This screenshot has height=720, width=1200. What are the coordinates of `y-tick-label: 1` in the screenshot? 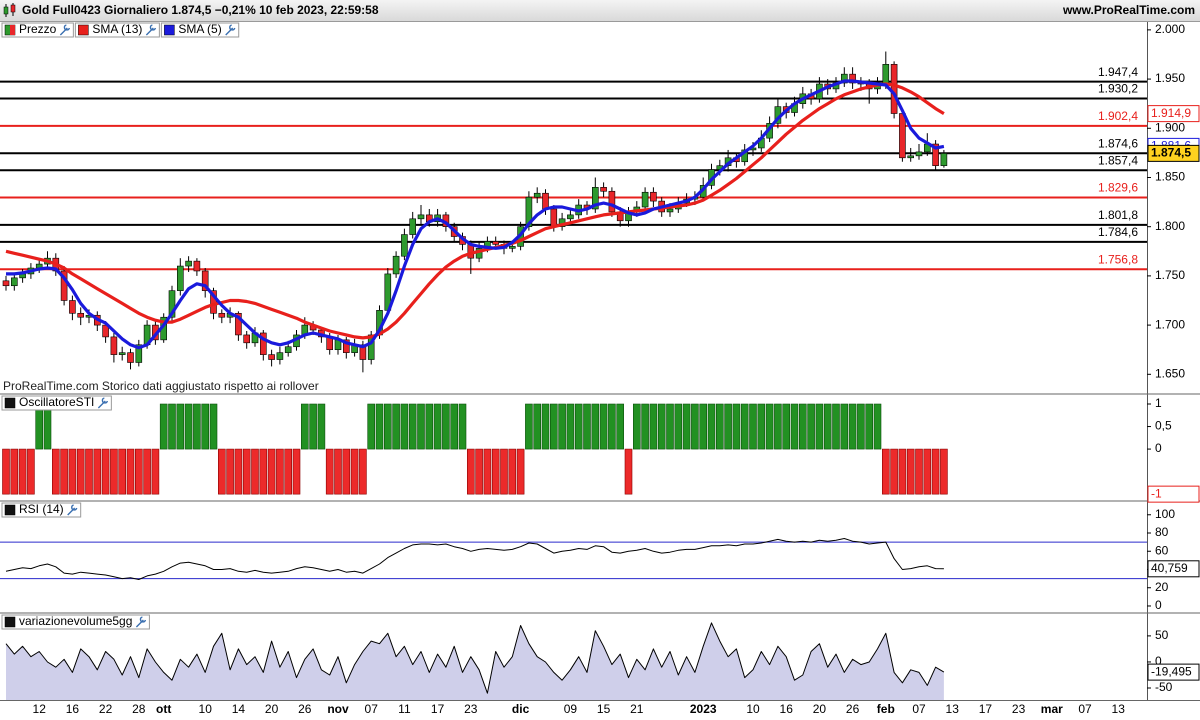 It's located at (1158, 403).